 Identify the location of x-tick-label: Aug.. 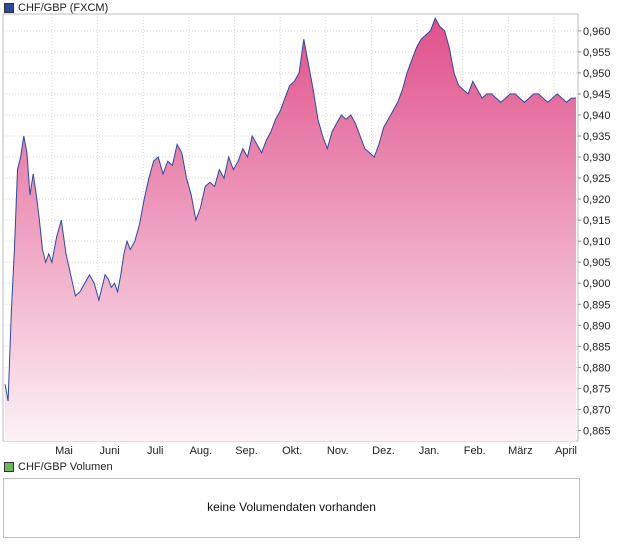
(201, 451).